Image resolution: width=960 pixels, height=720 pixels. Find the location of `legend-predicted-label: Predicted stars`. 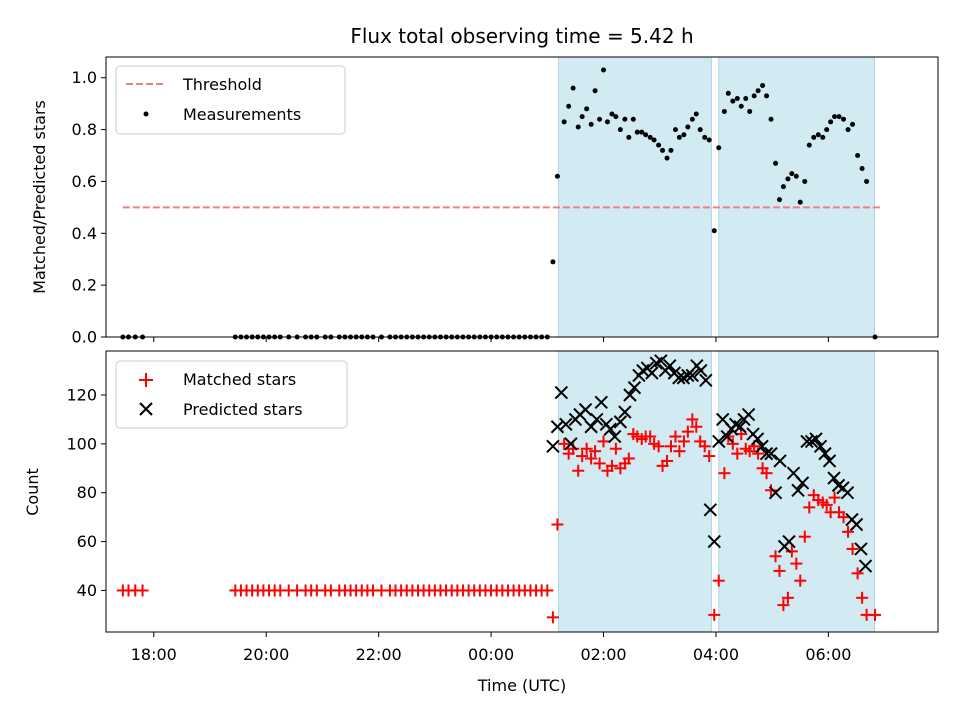

legend-predicted-label: Predicted stars is located at coordinates (243, 409).